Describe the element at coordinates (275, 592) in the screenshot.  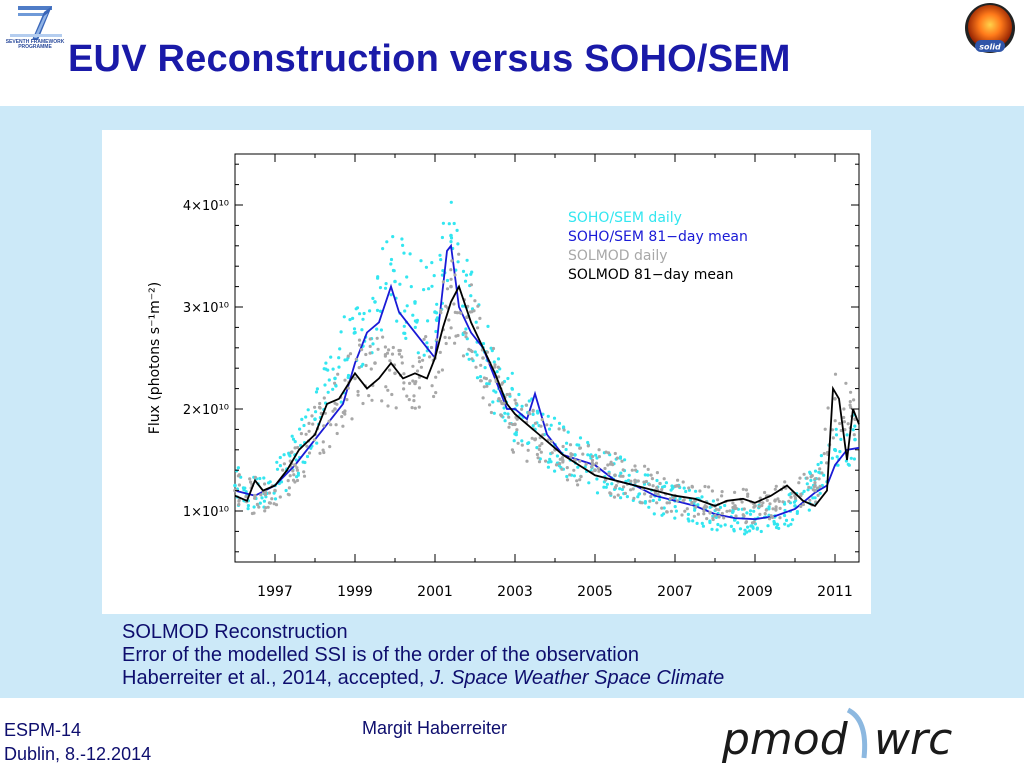
I see `x-tick-label: 1997` at that location.